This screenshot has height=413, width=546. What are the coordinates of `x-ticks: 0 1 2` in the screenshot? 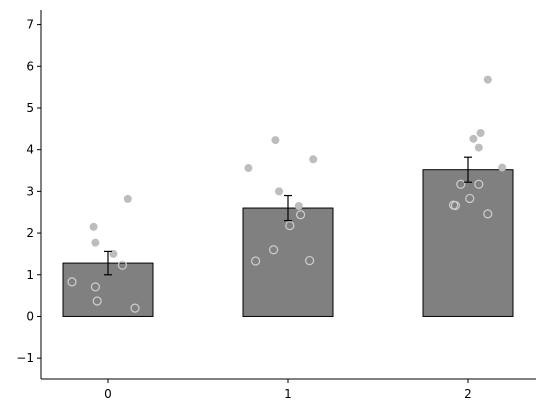 It's located at (288, 390).